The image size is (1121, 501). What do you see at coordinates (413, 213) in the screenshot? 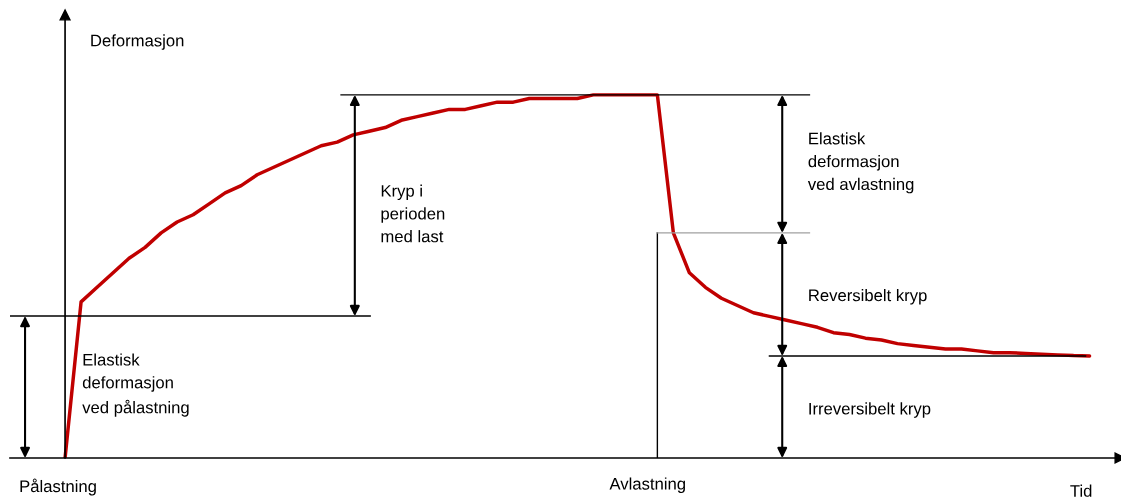
I see `annotation: Kryp i perioden med last` at bounding box center [413, 213].